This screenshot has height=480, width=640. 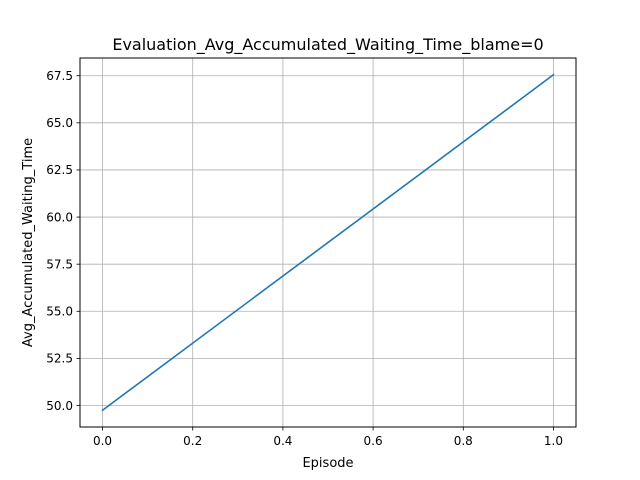 What do you see at coordinates (463, 441) in the screenshot?
I see `x-tick-label: 0.8` at bounding box center [463, 441].